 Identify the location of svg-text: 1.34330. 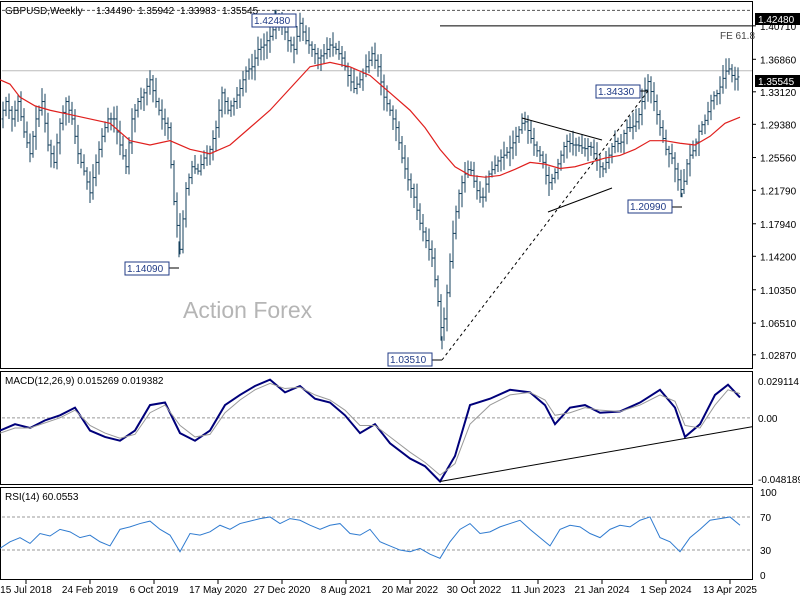
(616, 92).